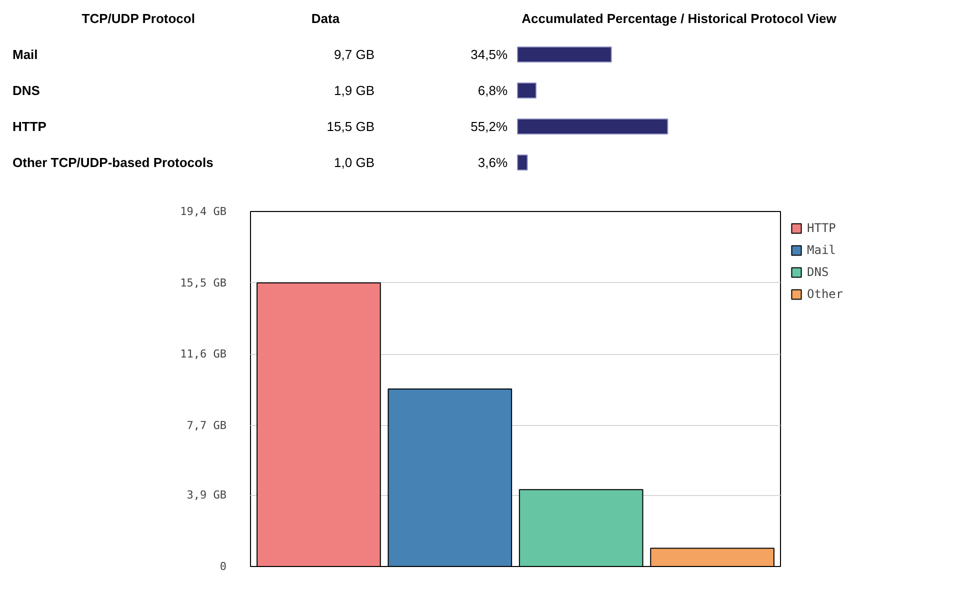  What do you see at coordinates (223, 566) in the screenshot?
I see `y-tick-label: 0` at bounding box center [223, 566].